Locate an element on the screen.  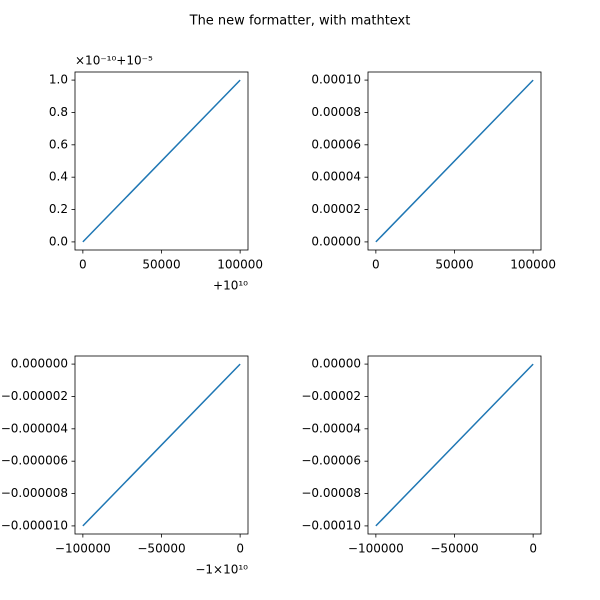
y-tick-label: 1.0 is located at coordinates (58, 80).